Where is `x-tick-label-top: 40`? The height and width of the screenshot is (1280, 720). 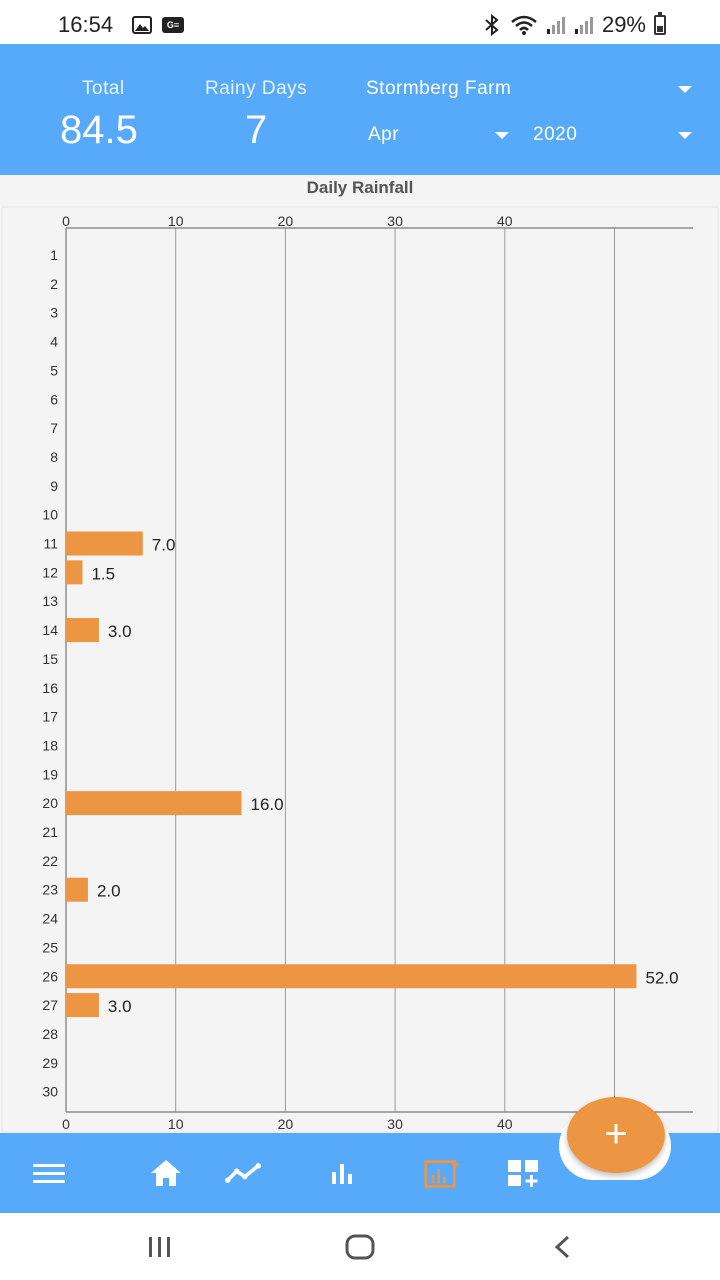
x-tick-label-top: 40 is located at coordinates (505, 221).